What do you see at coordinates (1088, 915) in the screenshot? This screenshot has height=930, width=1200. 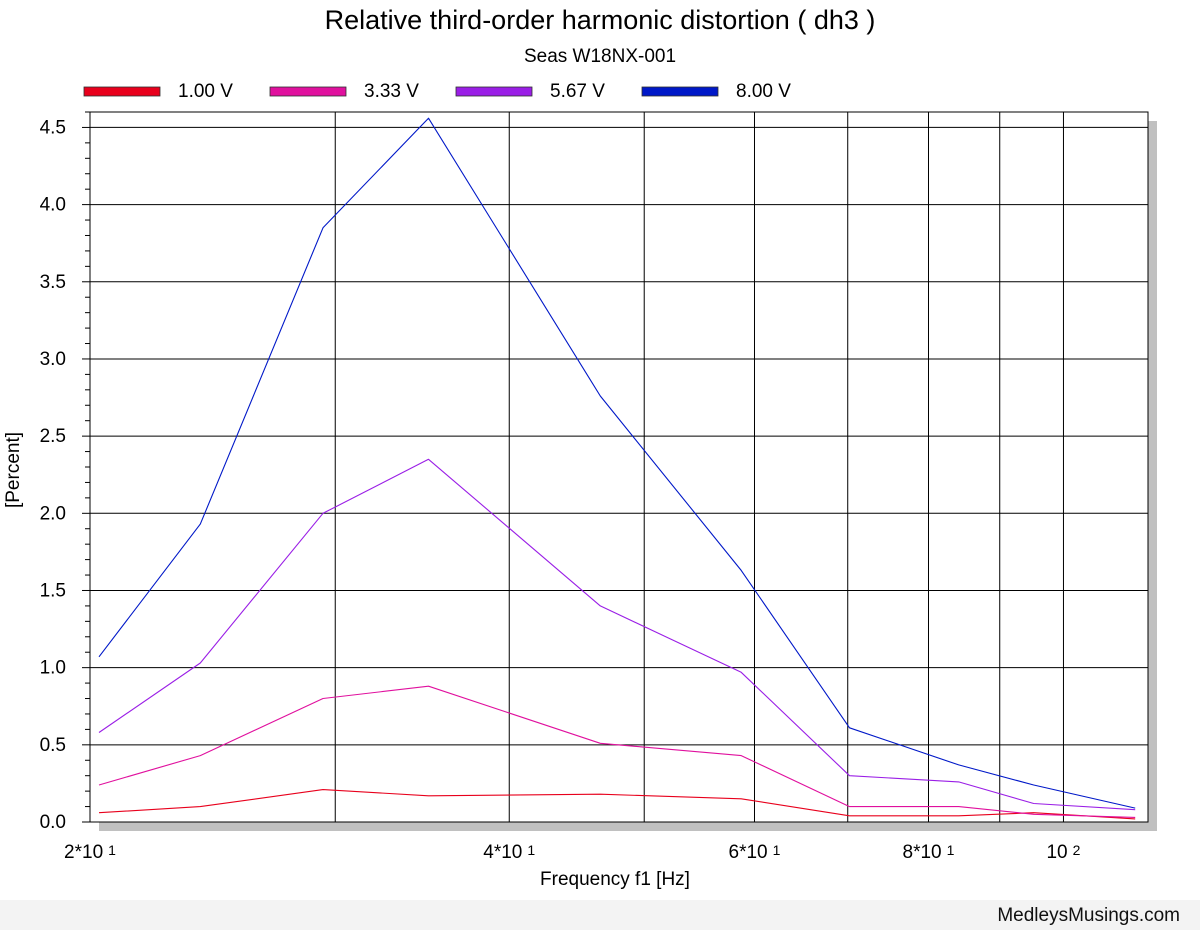 I see `site-credit: MedleysMusings.com` at bounding box center [1088, 915].